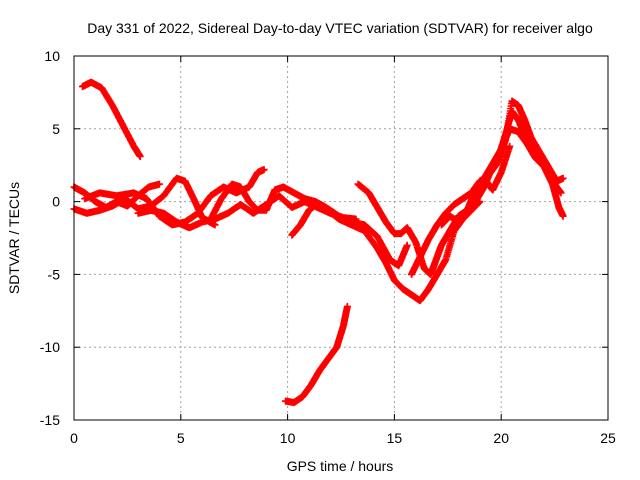 This screenshot has height=480, width=640. I want to click on y-tick-label: 10, so click(52, 56).